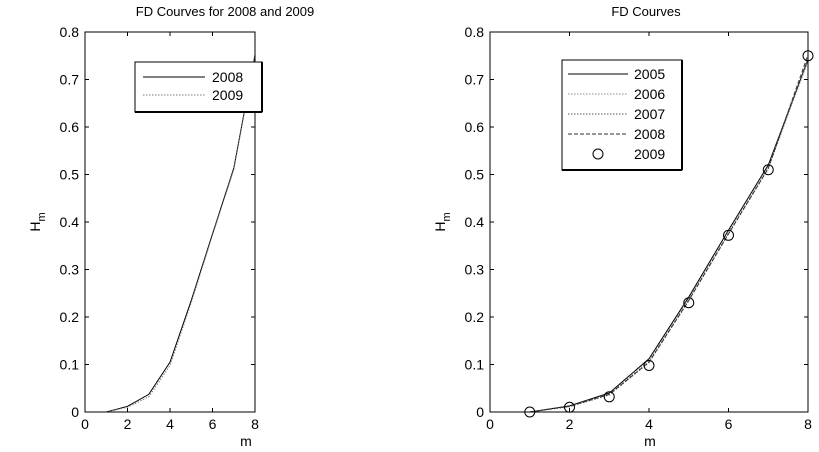 This screenshot has height=452, width=819. I want to click on chart-left-xtick-label: 2, so click(128, 424).